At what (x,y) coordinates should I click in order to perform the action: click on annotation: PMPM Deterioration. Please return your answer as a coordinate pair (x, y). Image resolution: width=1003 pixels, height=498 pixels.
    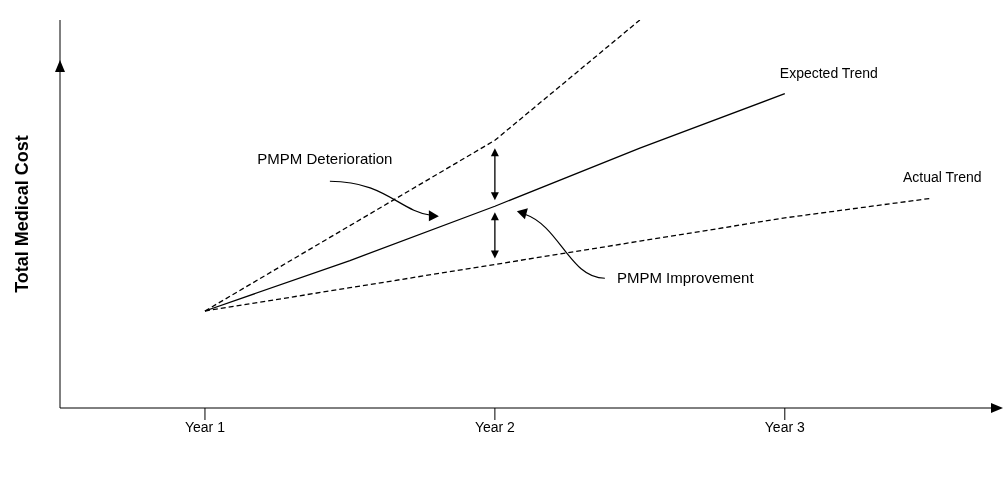
    Looking at the image, I should click on (325, 159).